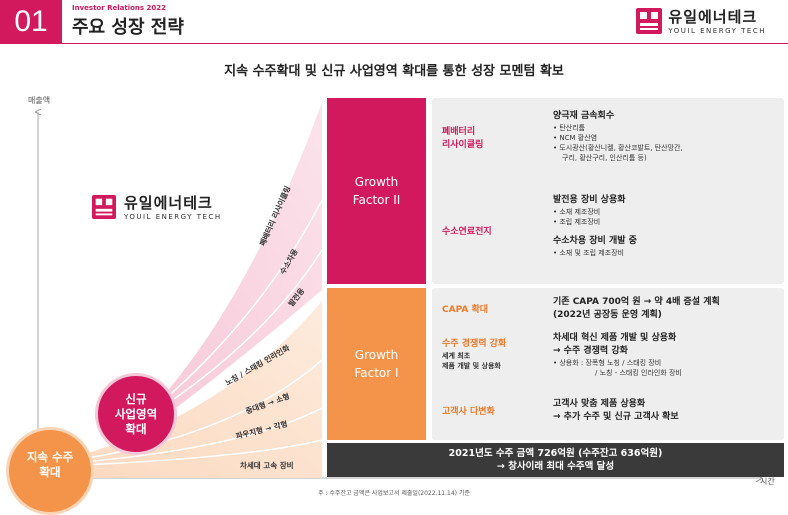 The image size is (788, 515). I want to click on sustained-orders-circle: 지속 수주 확대, so click(50, 471).